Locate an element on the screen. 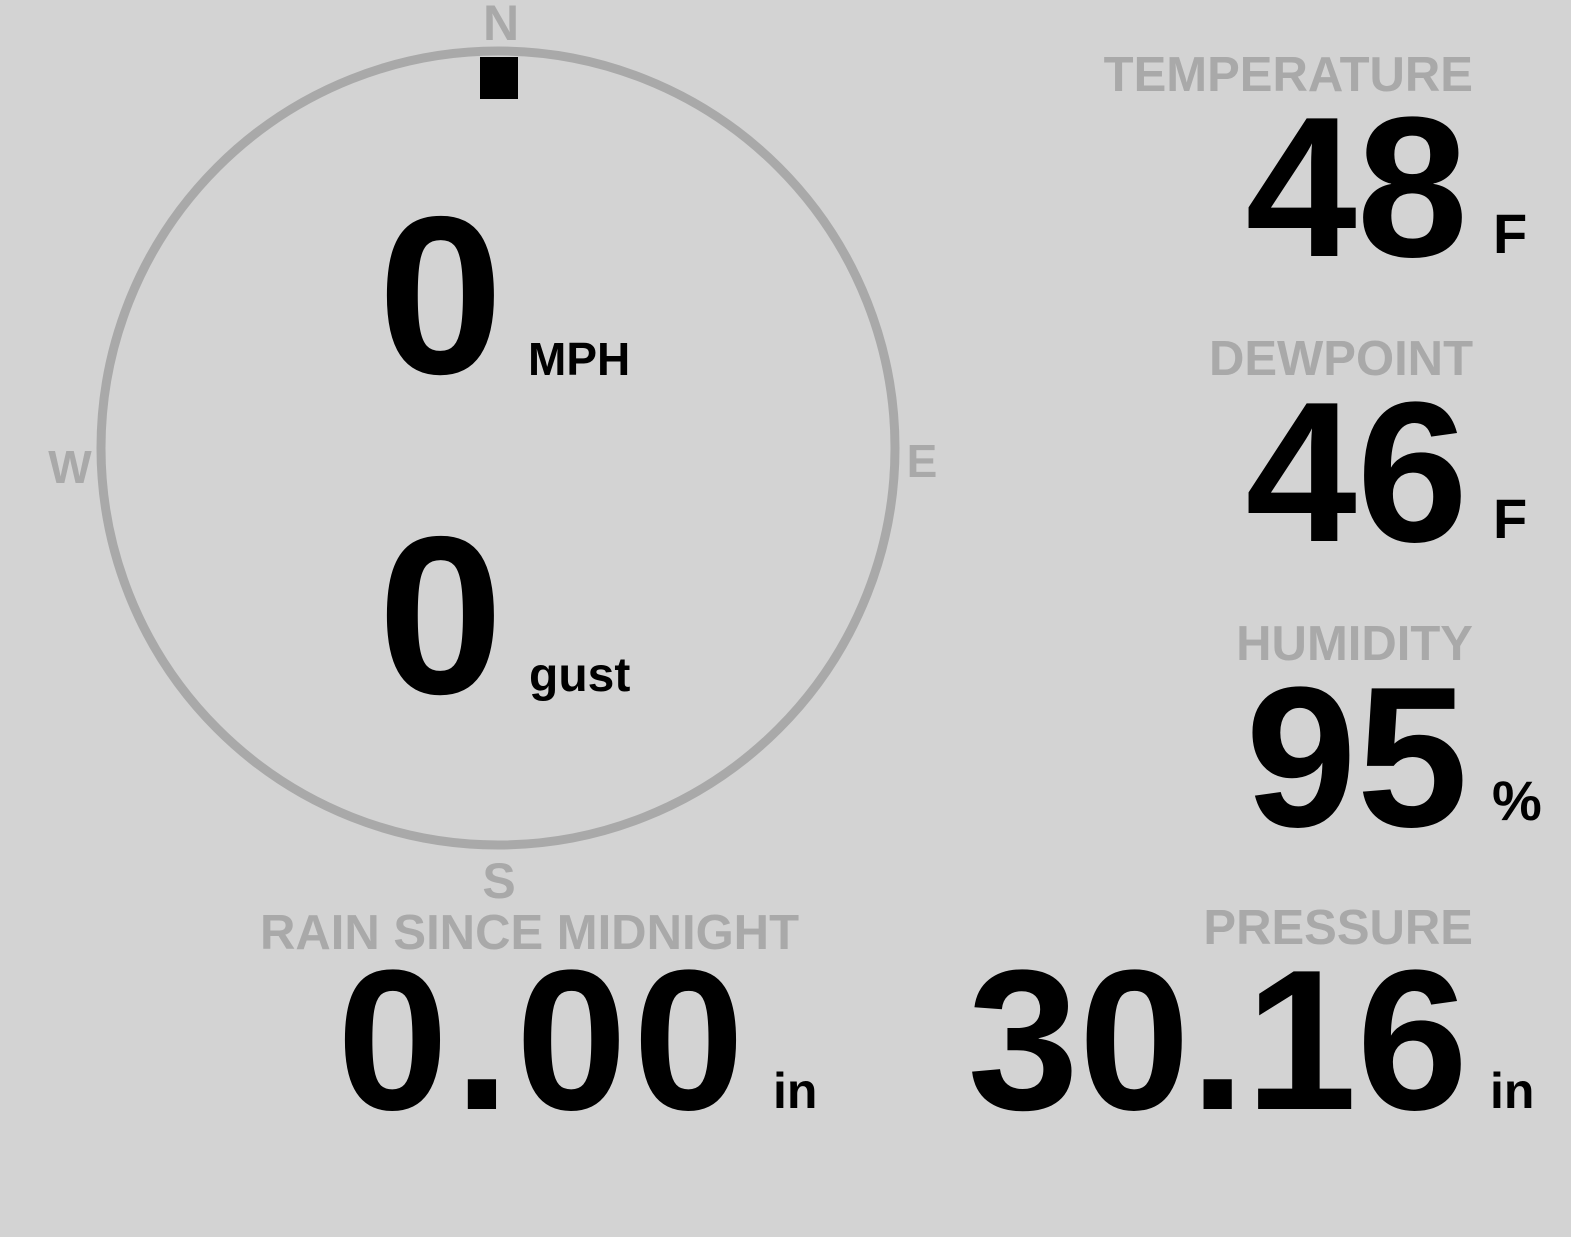 The height and width of the screenshot is (1237, 1571). temperature-unit: F is located at coordinates (1510, 233).